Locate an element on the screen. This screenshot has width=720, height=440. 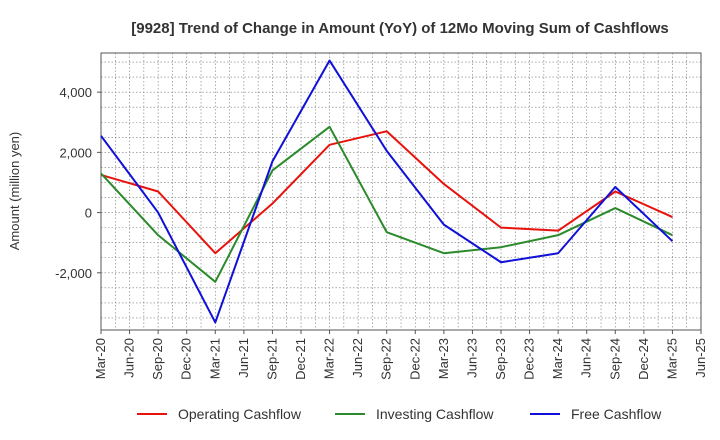
legend-label: Free Cashflow is located at coordinates (616, 414).